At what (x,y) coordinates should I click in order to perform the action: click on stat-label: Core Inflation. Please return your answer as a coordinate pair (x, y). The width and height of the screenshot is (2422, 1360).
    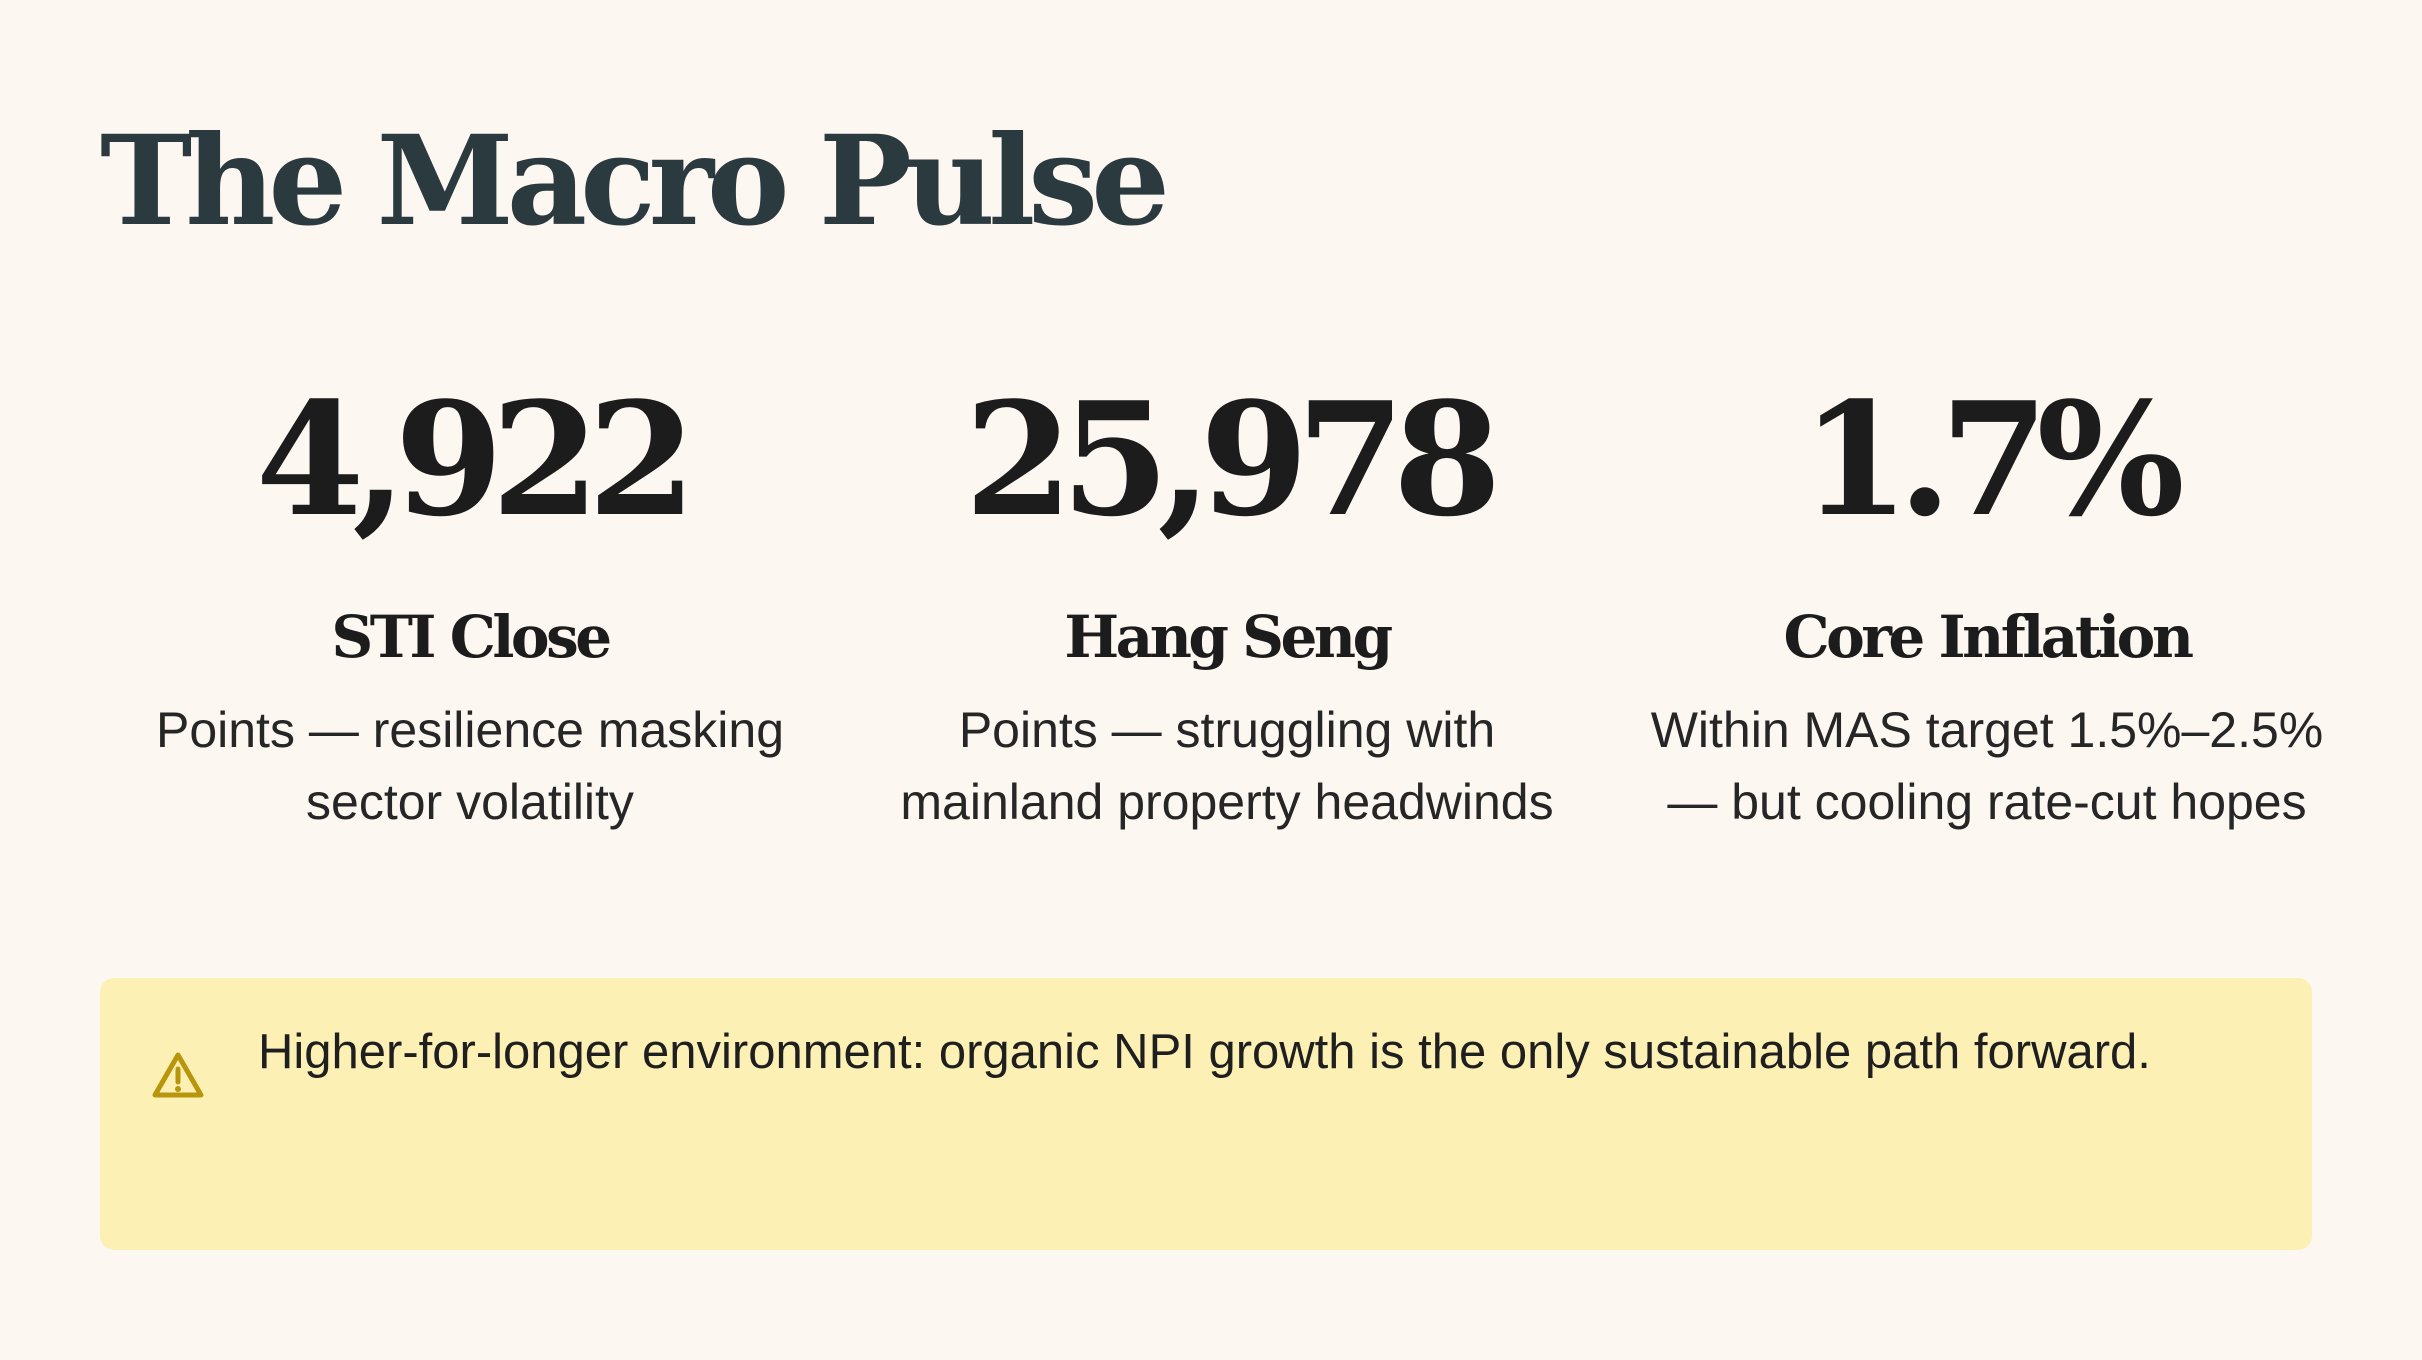
    Looking at the image, I should click on (1988, 637).